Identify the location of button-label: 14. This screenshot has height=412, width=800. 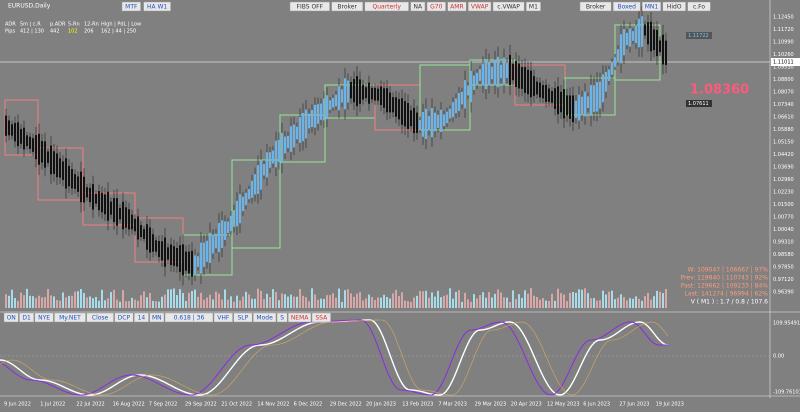
(142, 318).